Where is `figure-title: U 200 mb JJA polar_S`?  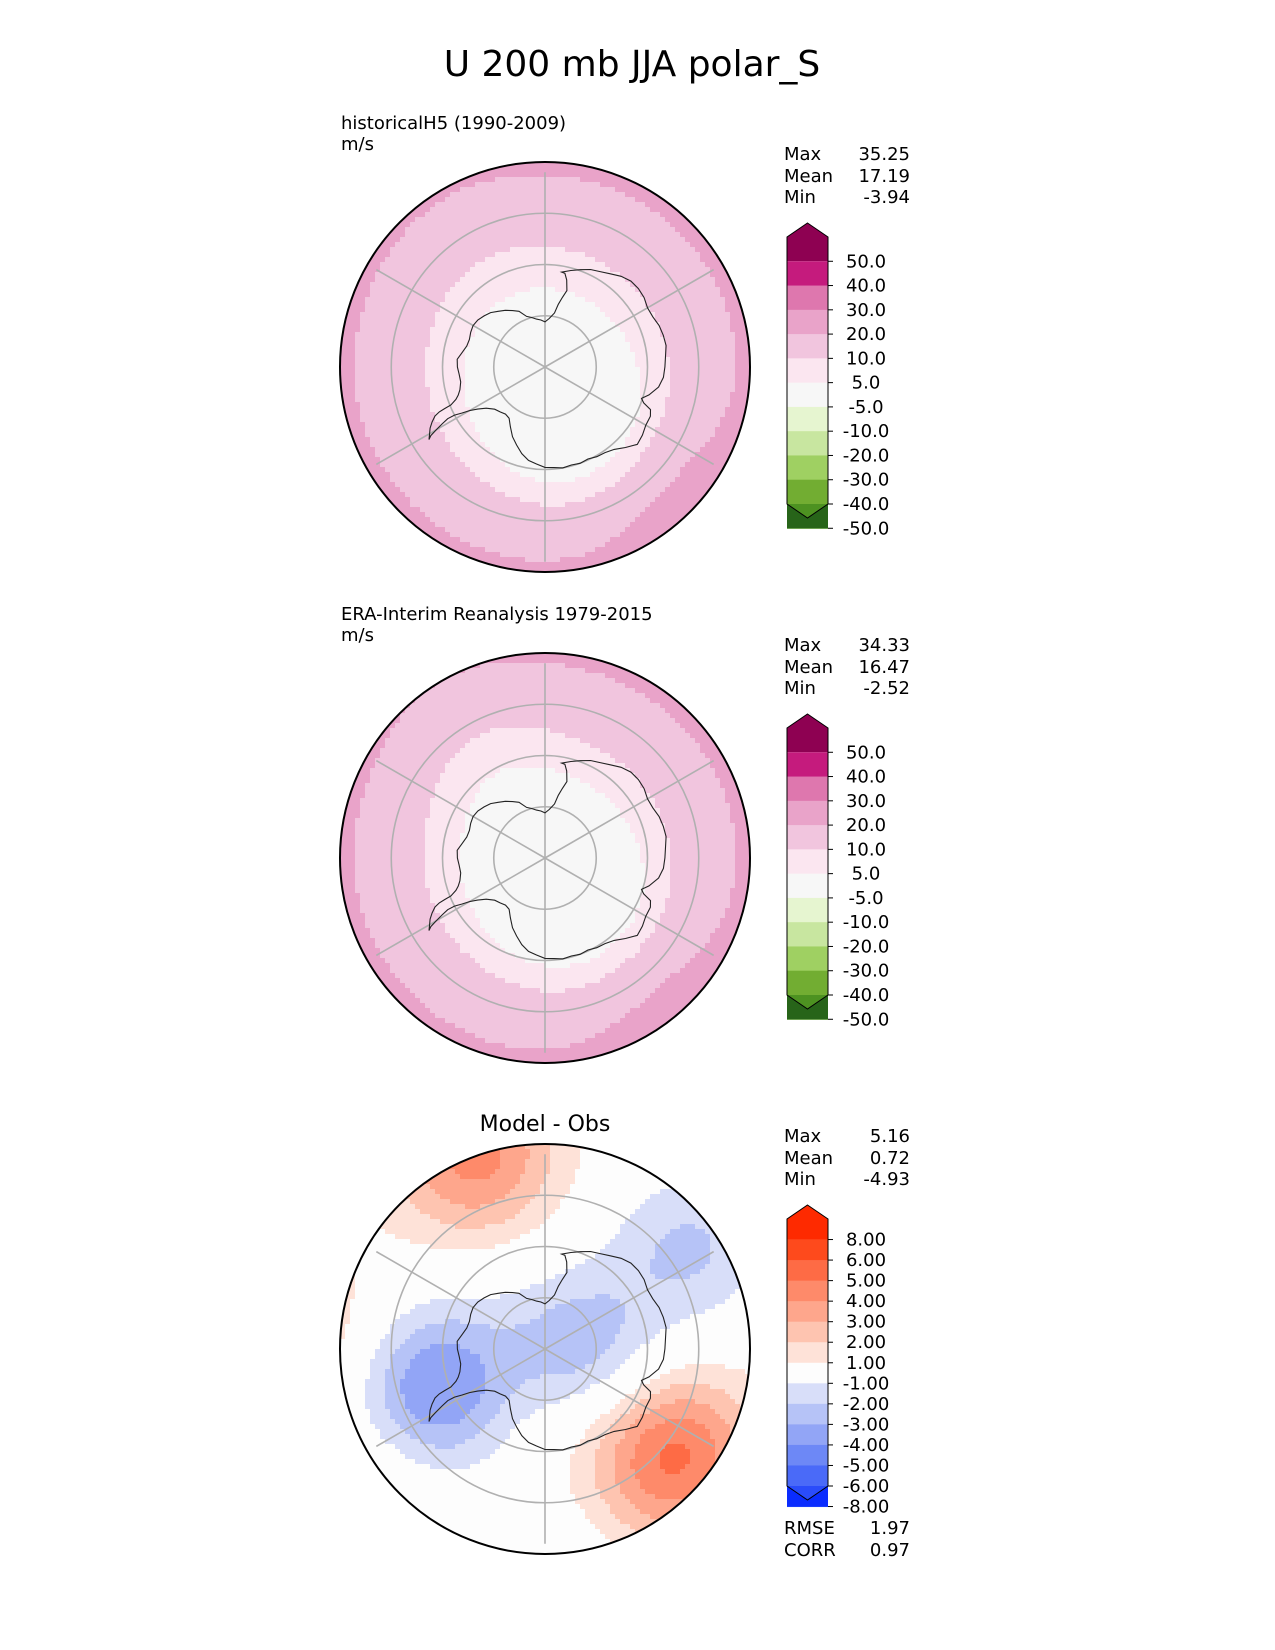 figure-title: U 200 mb JJA polar_S is located at coordinates (632, 64).